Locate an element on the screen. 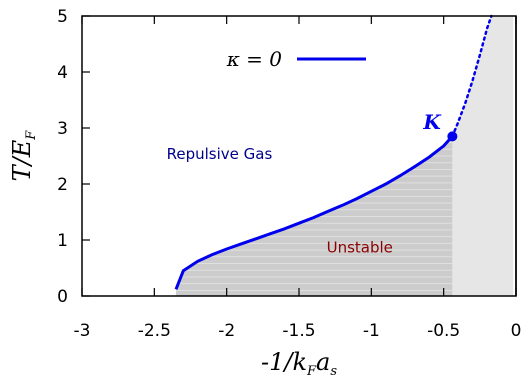  y-axis-label: T/EF is located at coordinates (23, 156).